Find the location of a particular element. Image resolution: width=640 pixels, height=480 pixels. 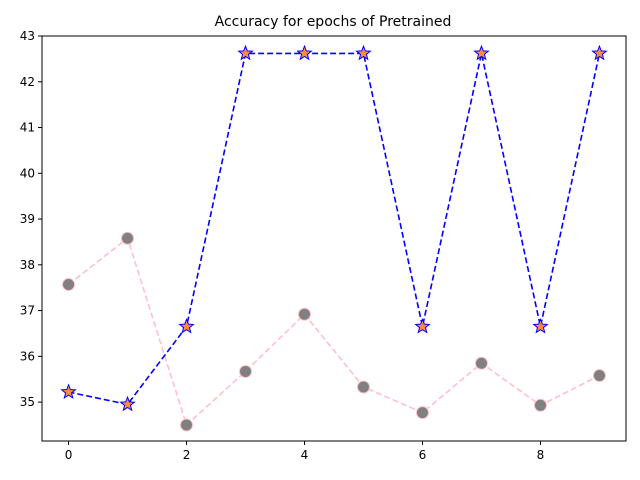

x-tick-label: 8 is located at coordinates (541, 455).